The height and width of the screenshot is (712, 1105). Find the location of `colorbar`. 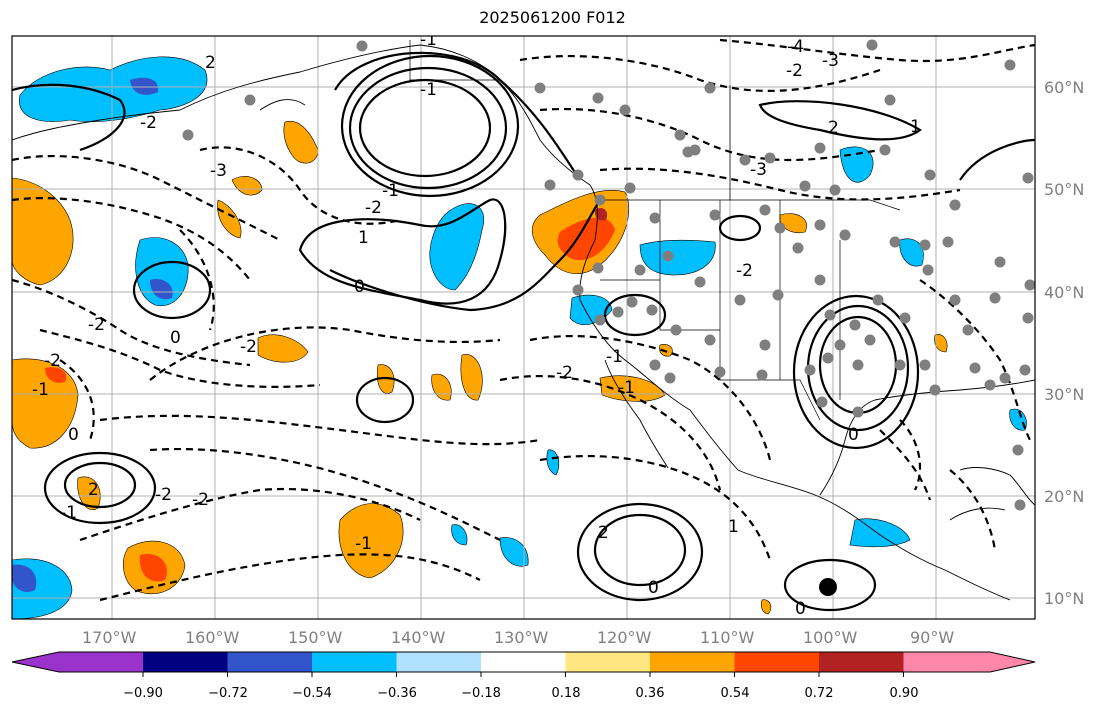

colorbar is located at coordinates (523, 664).